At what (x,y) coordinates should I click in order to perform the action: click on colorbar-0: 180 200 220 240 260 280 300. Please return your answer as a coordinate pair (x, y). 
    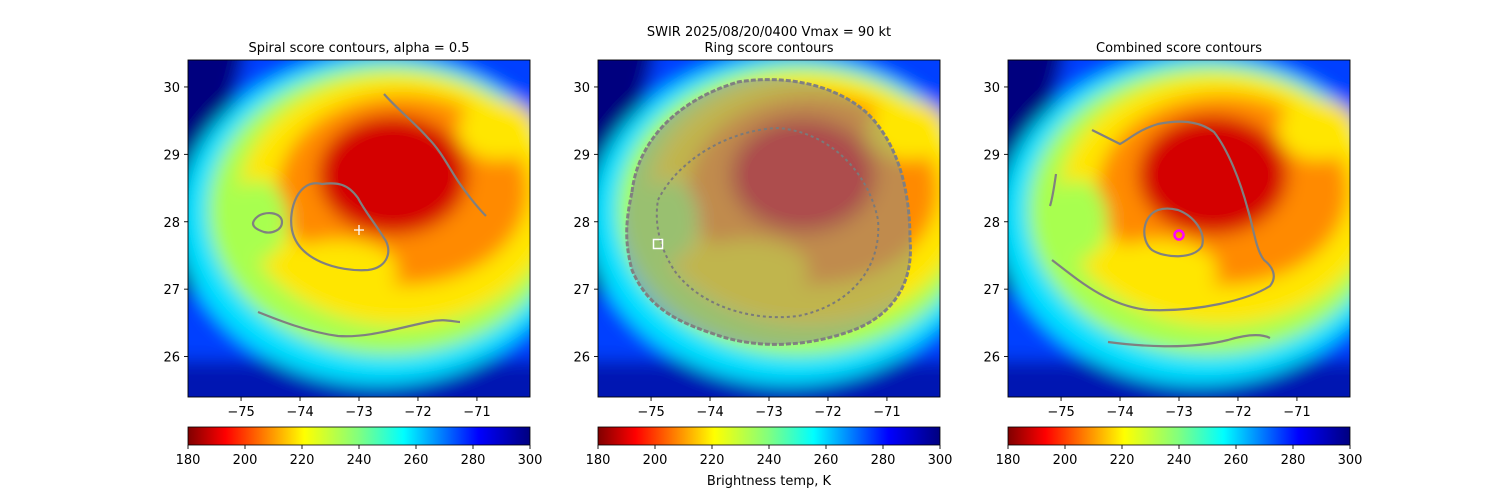
    Looking at the image, I should click on (359, 447).